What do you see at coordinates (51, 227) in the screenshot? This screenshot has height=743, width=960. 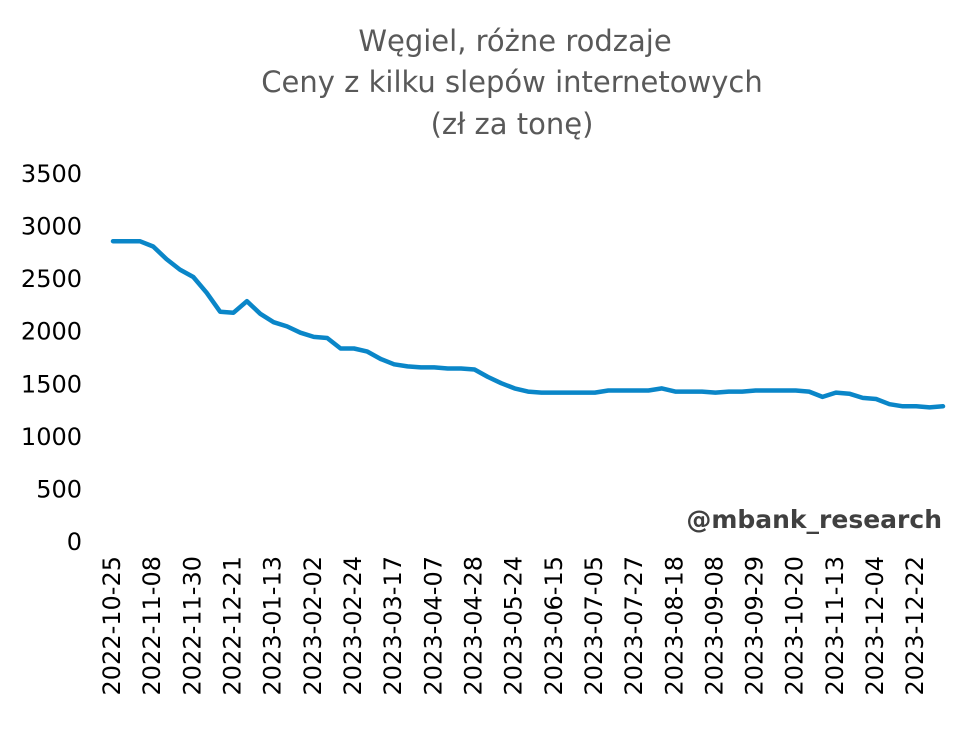 I see `y-tick-label: 3000` at bounding box center [51, 227].